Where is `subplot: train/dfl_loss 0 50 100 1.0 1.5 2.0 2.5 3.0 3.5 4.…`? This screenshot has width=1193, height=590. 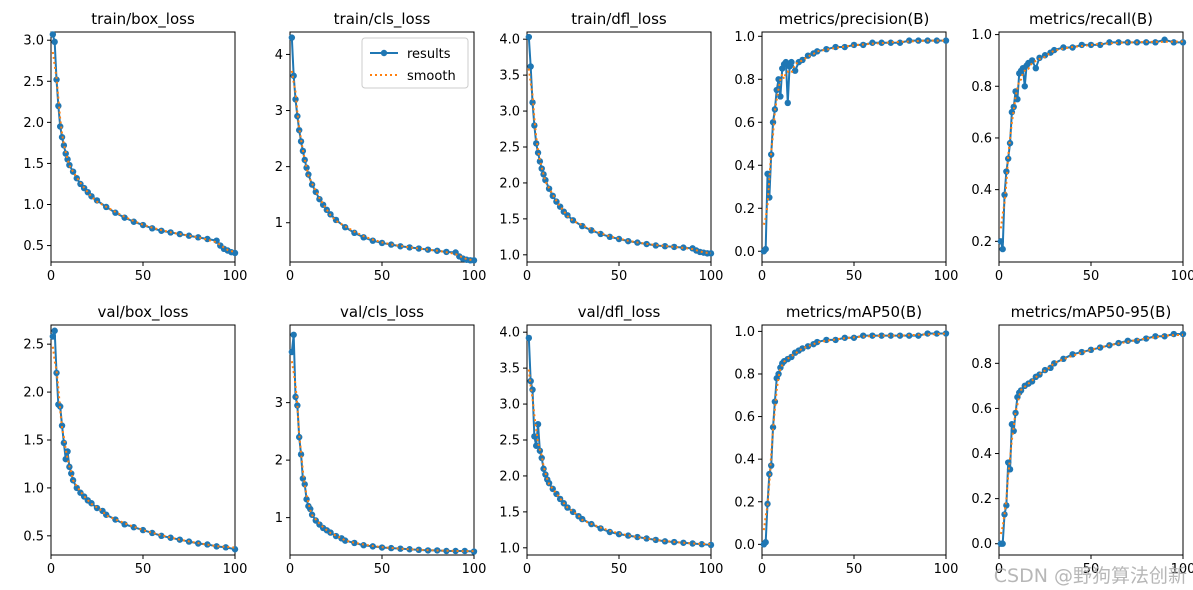
subplot: train/dfl_loss 0 50 100 1.0 1.5 2.0 2.5 3.0 3.5 4.… is located at coordinates (611, 147).